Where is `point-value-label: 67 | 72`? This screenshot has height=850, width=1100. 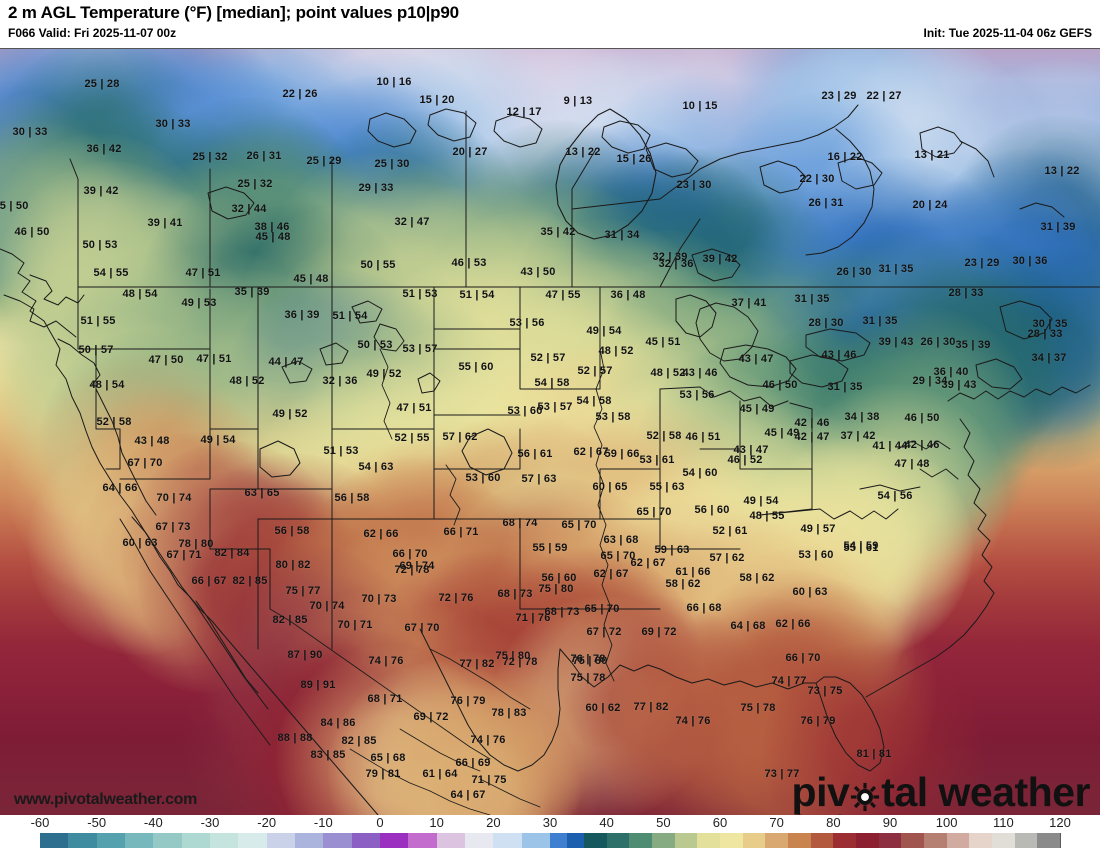 point-value-label: 67 | 72 is located at coordinates (604, 632).